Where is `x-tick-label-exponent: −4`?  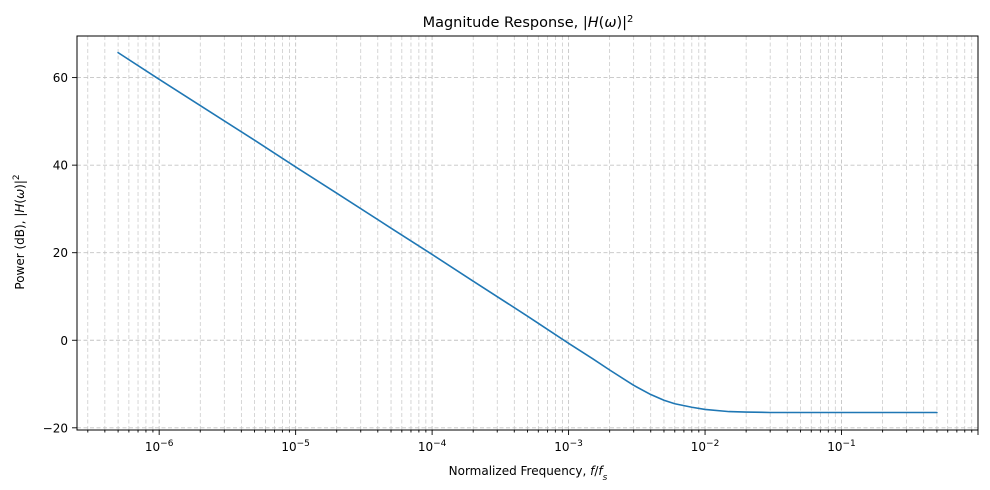 x-tick-label-exponent: −4 is located at coordinates (440, 444).